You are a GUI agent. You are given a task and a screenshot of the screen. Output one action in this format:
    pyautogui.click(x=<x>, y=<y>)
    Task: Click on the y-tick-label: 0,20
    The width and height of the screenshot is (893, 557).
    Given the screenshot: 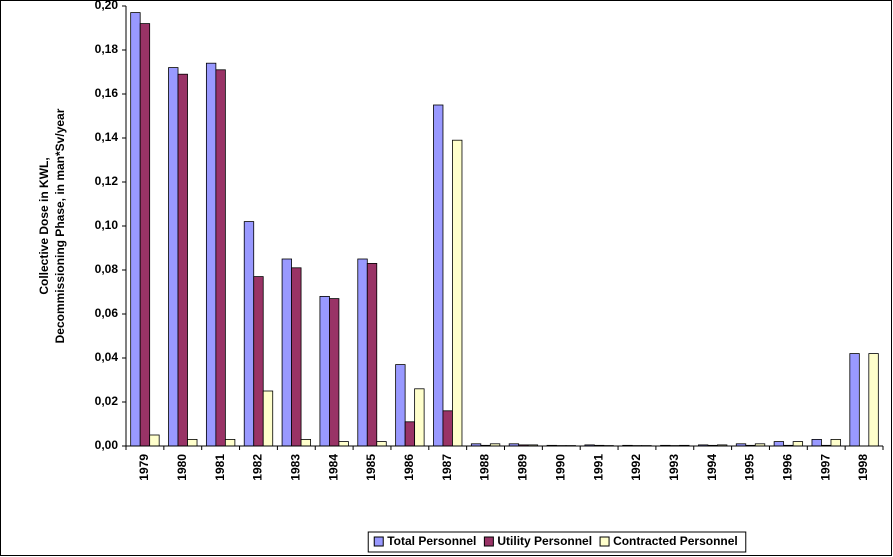 What is the action you would take?
    pyautogui.click(x=107, y=6)
    